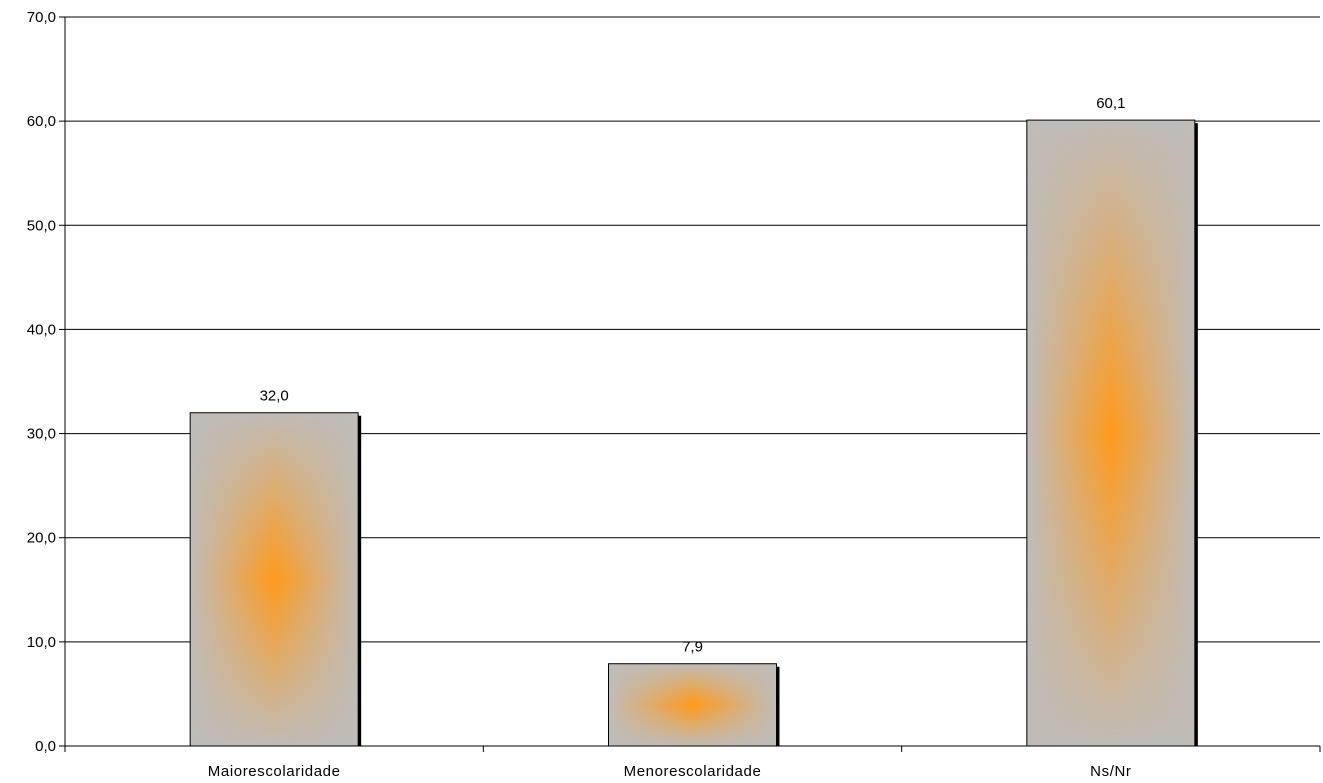 The width and height of the screenshot is (1323, 783). I want to click on y-tick-label: 0,0, so click(45, 746).